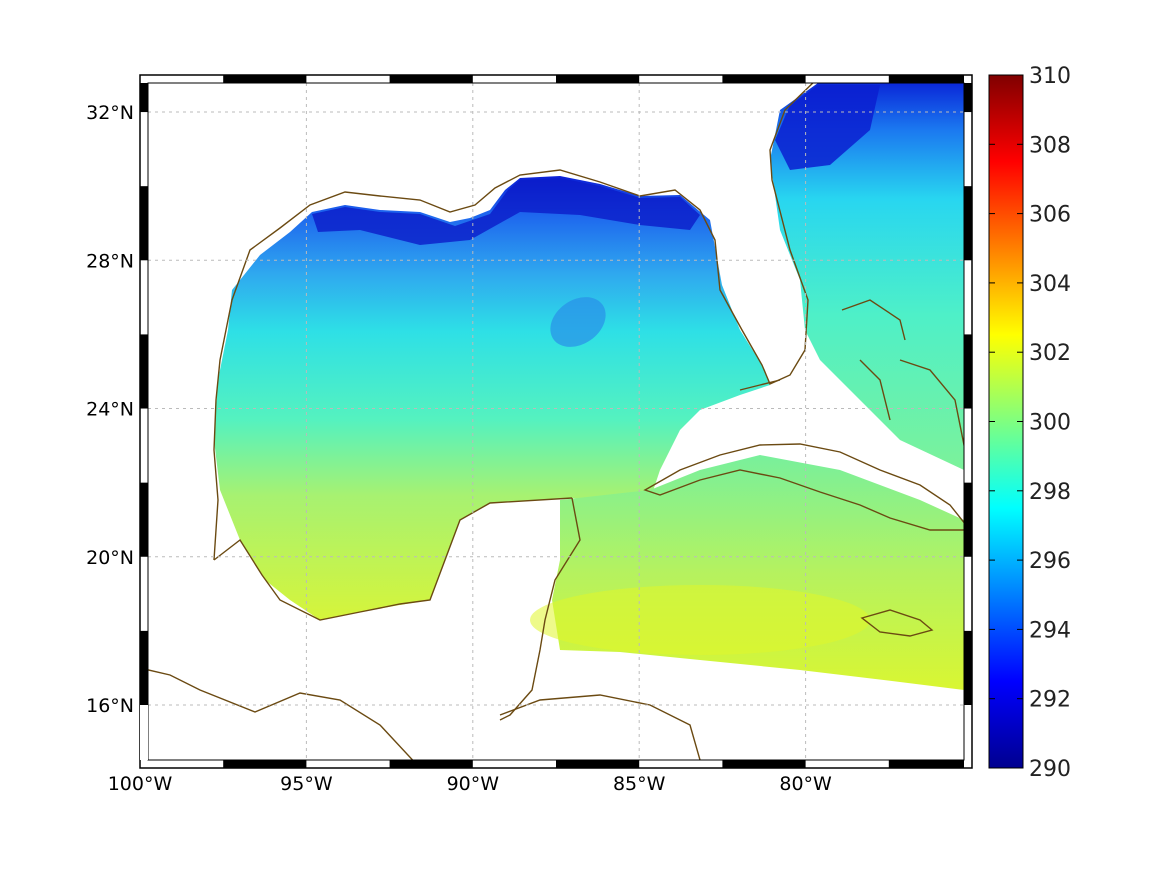 The width and height of the screenshot is (1167, 875). I want to click on y-tick-label: 24°N, so click(110, 410).